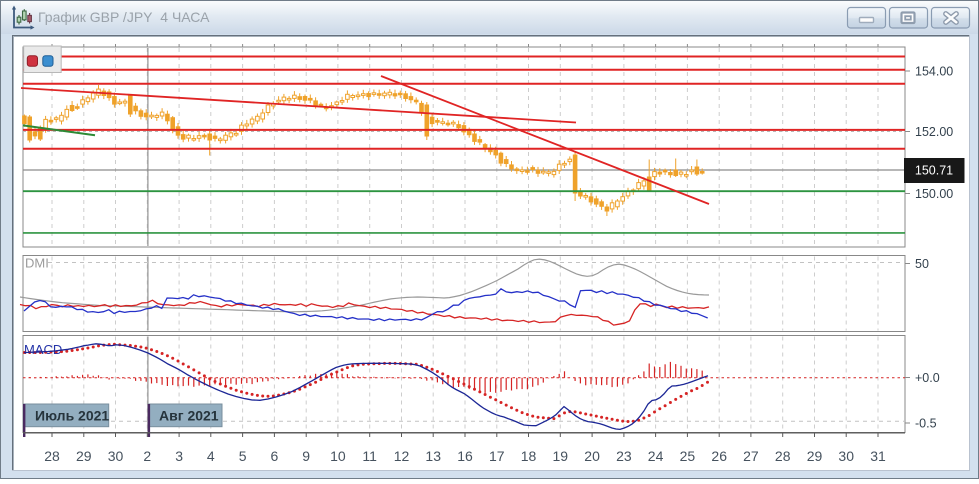 Image resolution: width=979 pixels, height=484 pixels. What do you see at coordinates (751, 456) in the screenshot?
I see `svg-text: 27` at bounding box center [751, 456].